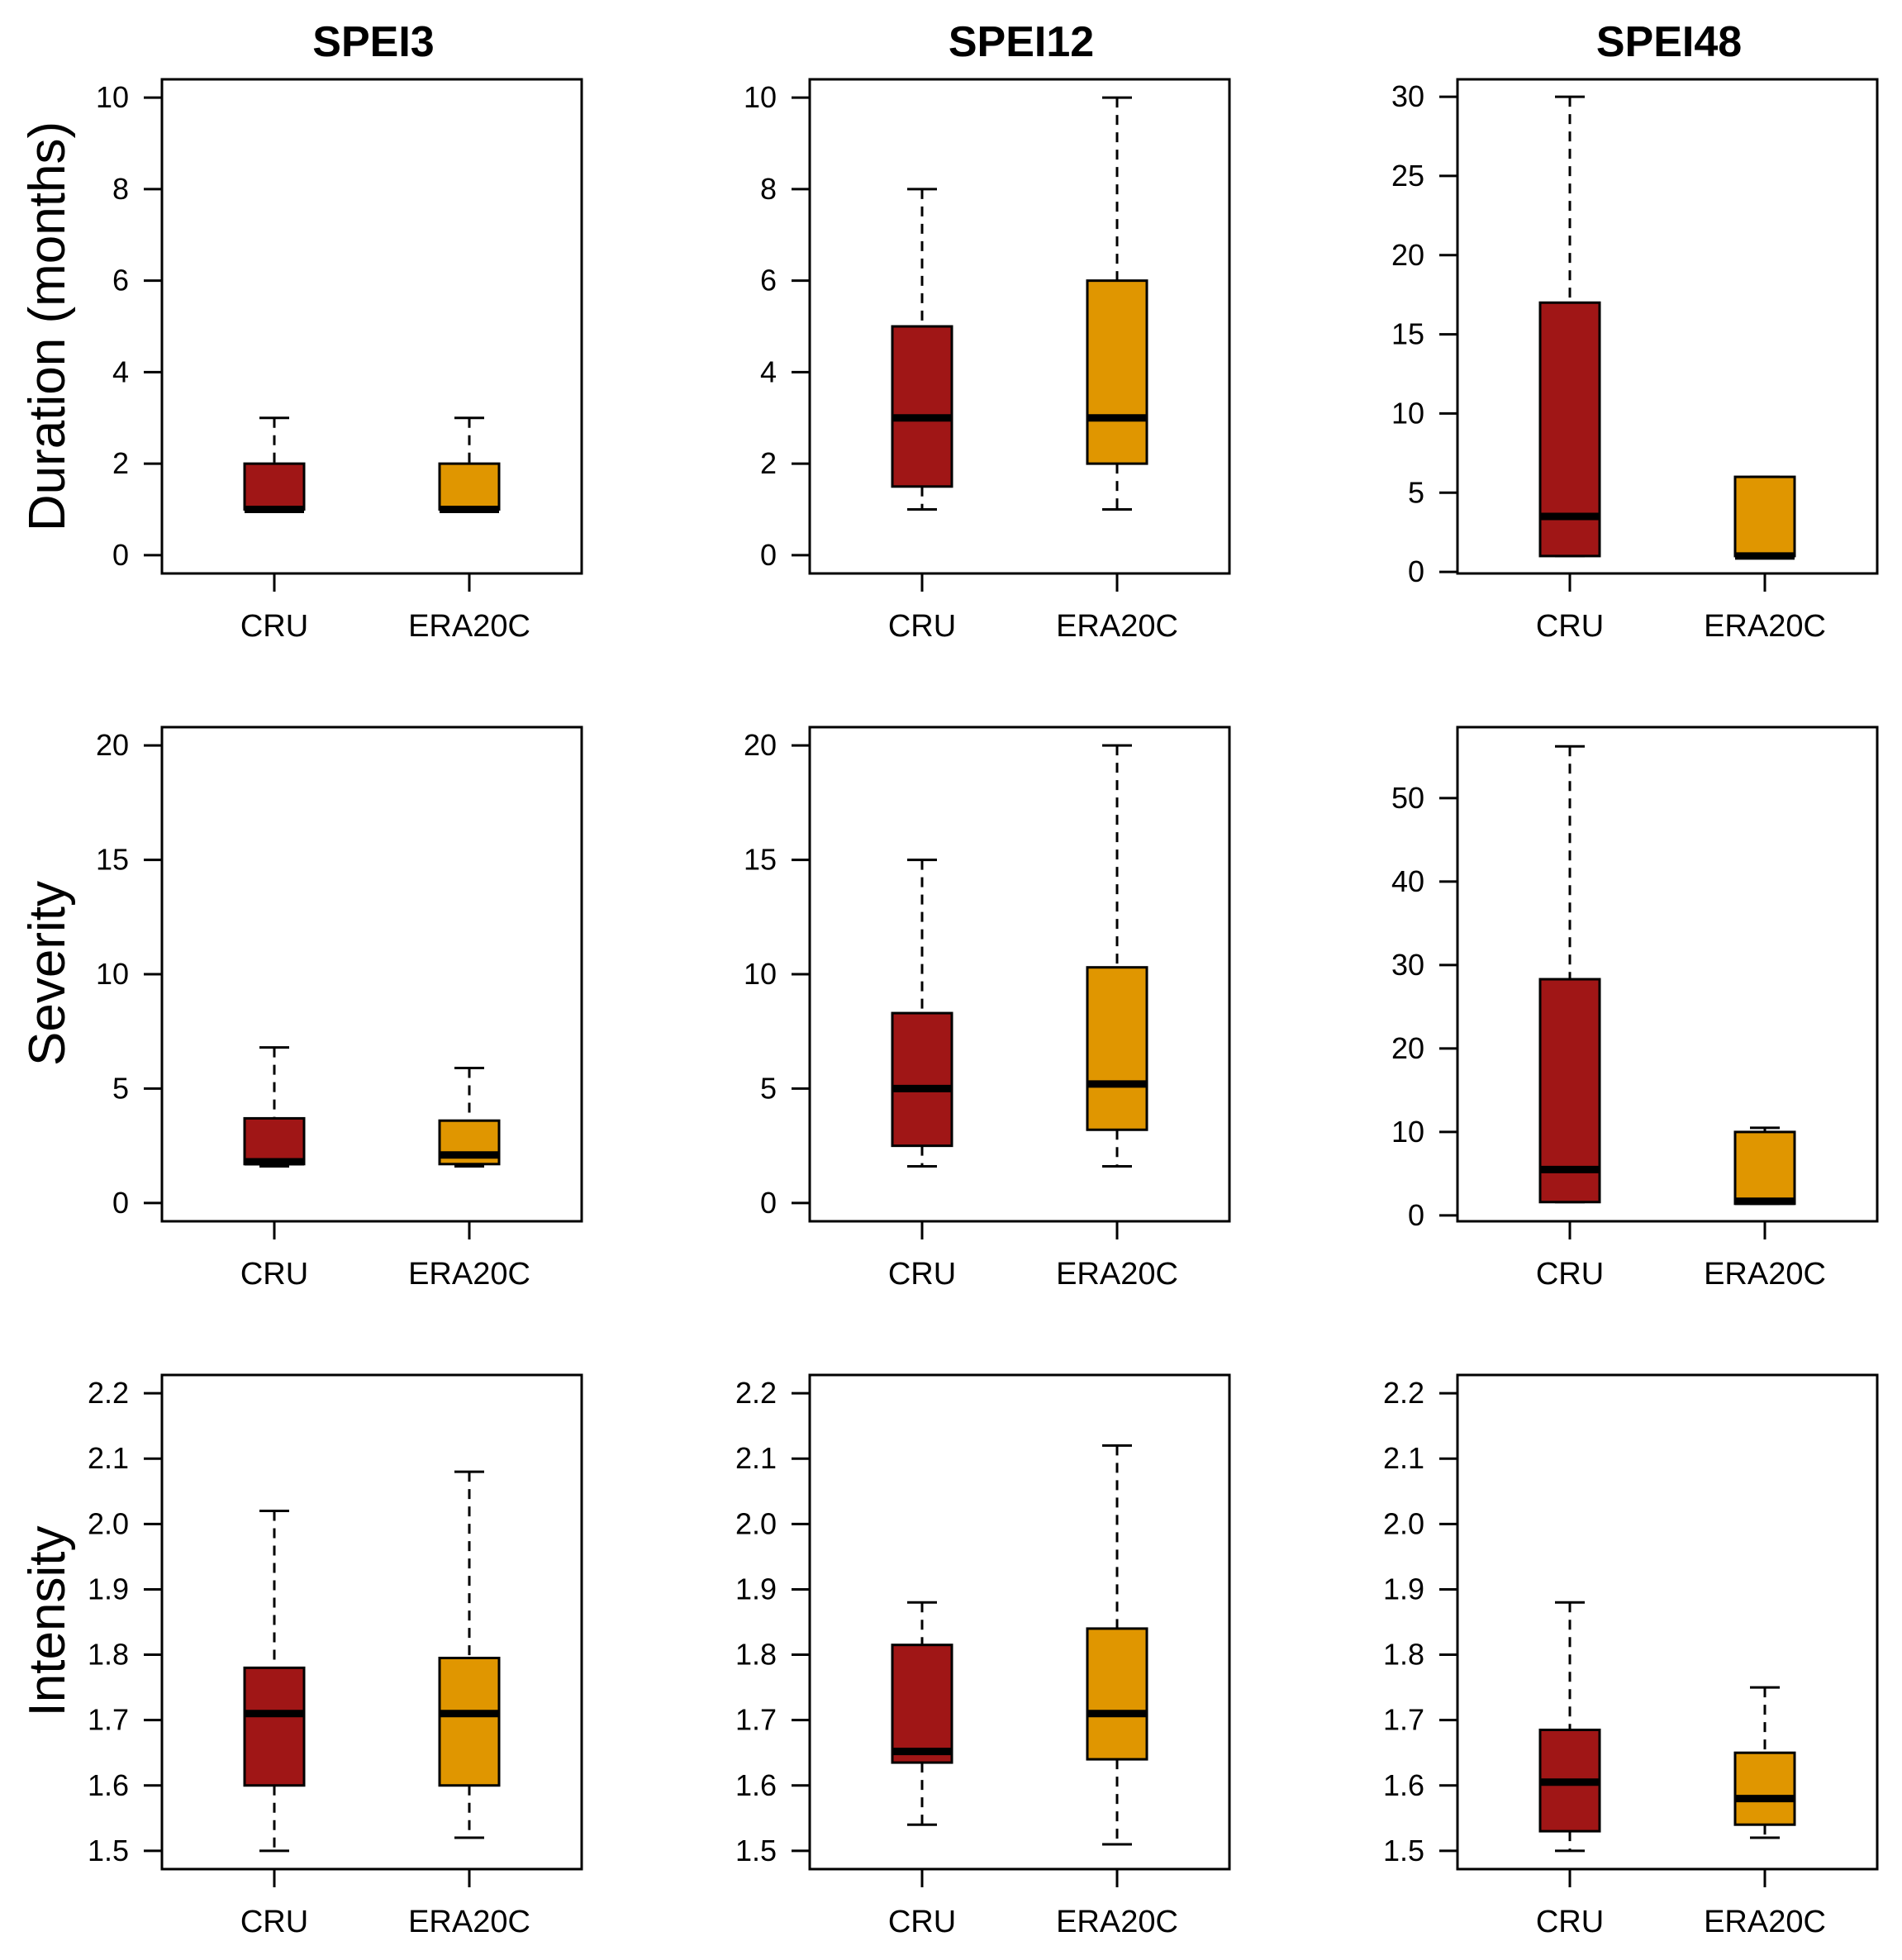 This screenshot has width=1902, height=1960. I want to click on y-tick-label: 2, so click(121, 463).